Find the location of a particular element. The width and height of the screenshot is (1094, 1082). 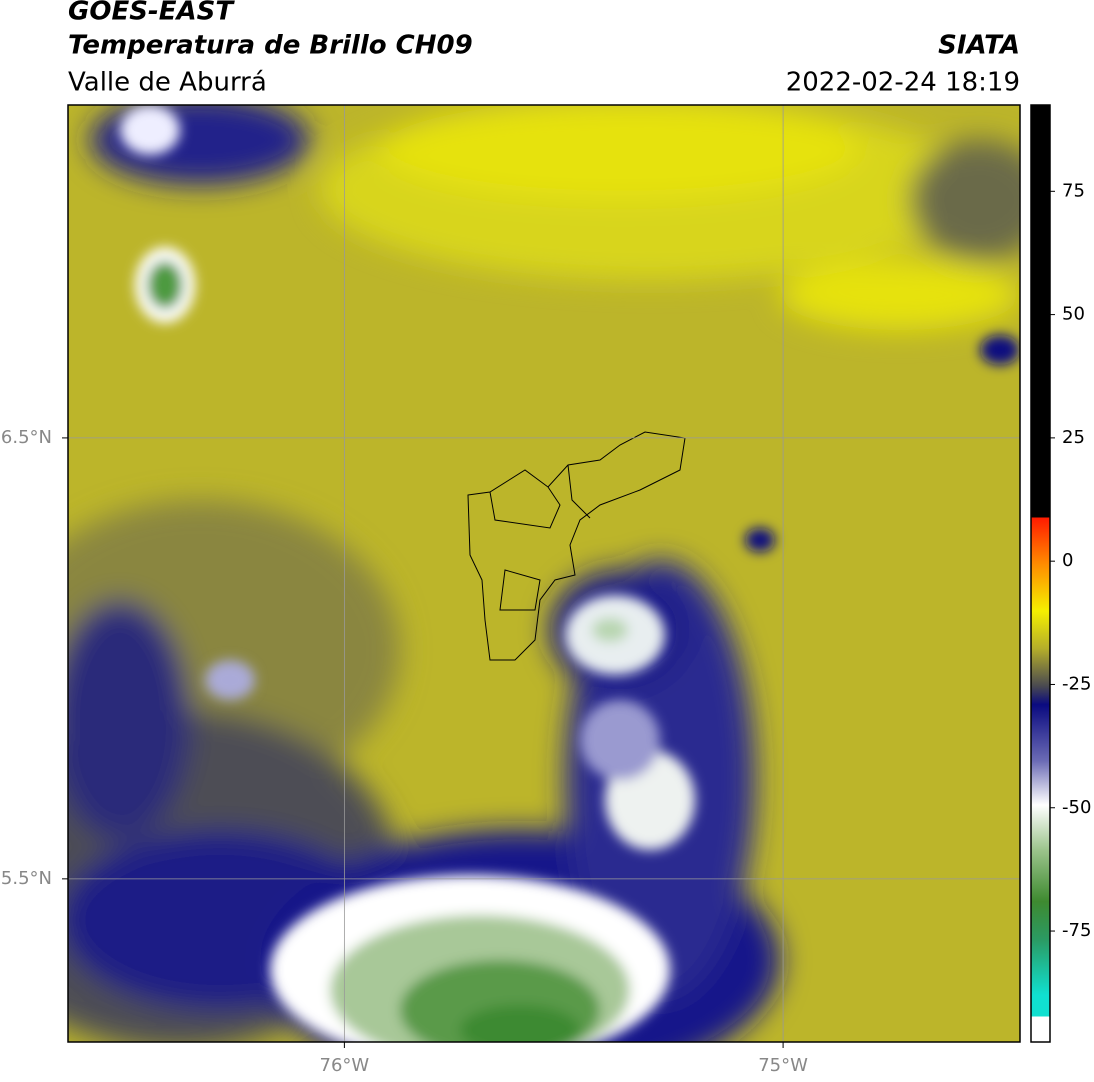

title: GOES-EAST is located at coordinates (151, 13).